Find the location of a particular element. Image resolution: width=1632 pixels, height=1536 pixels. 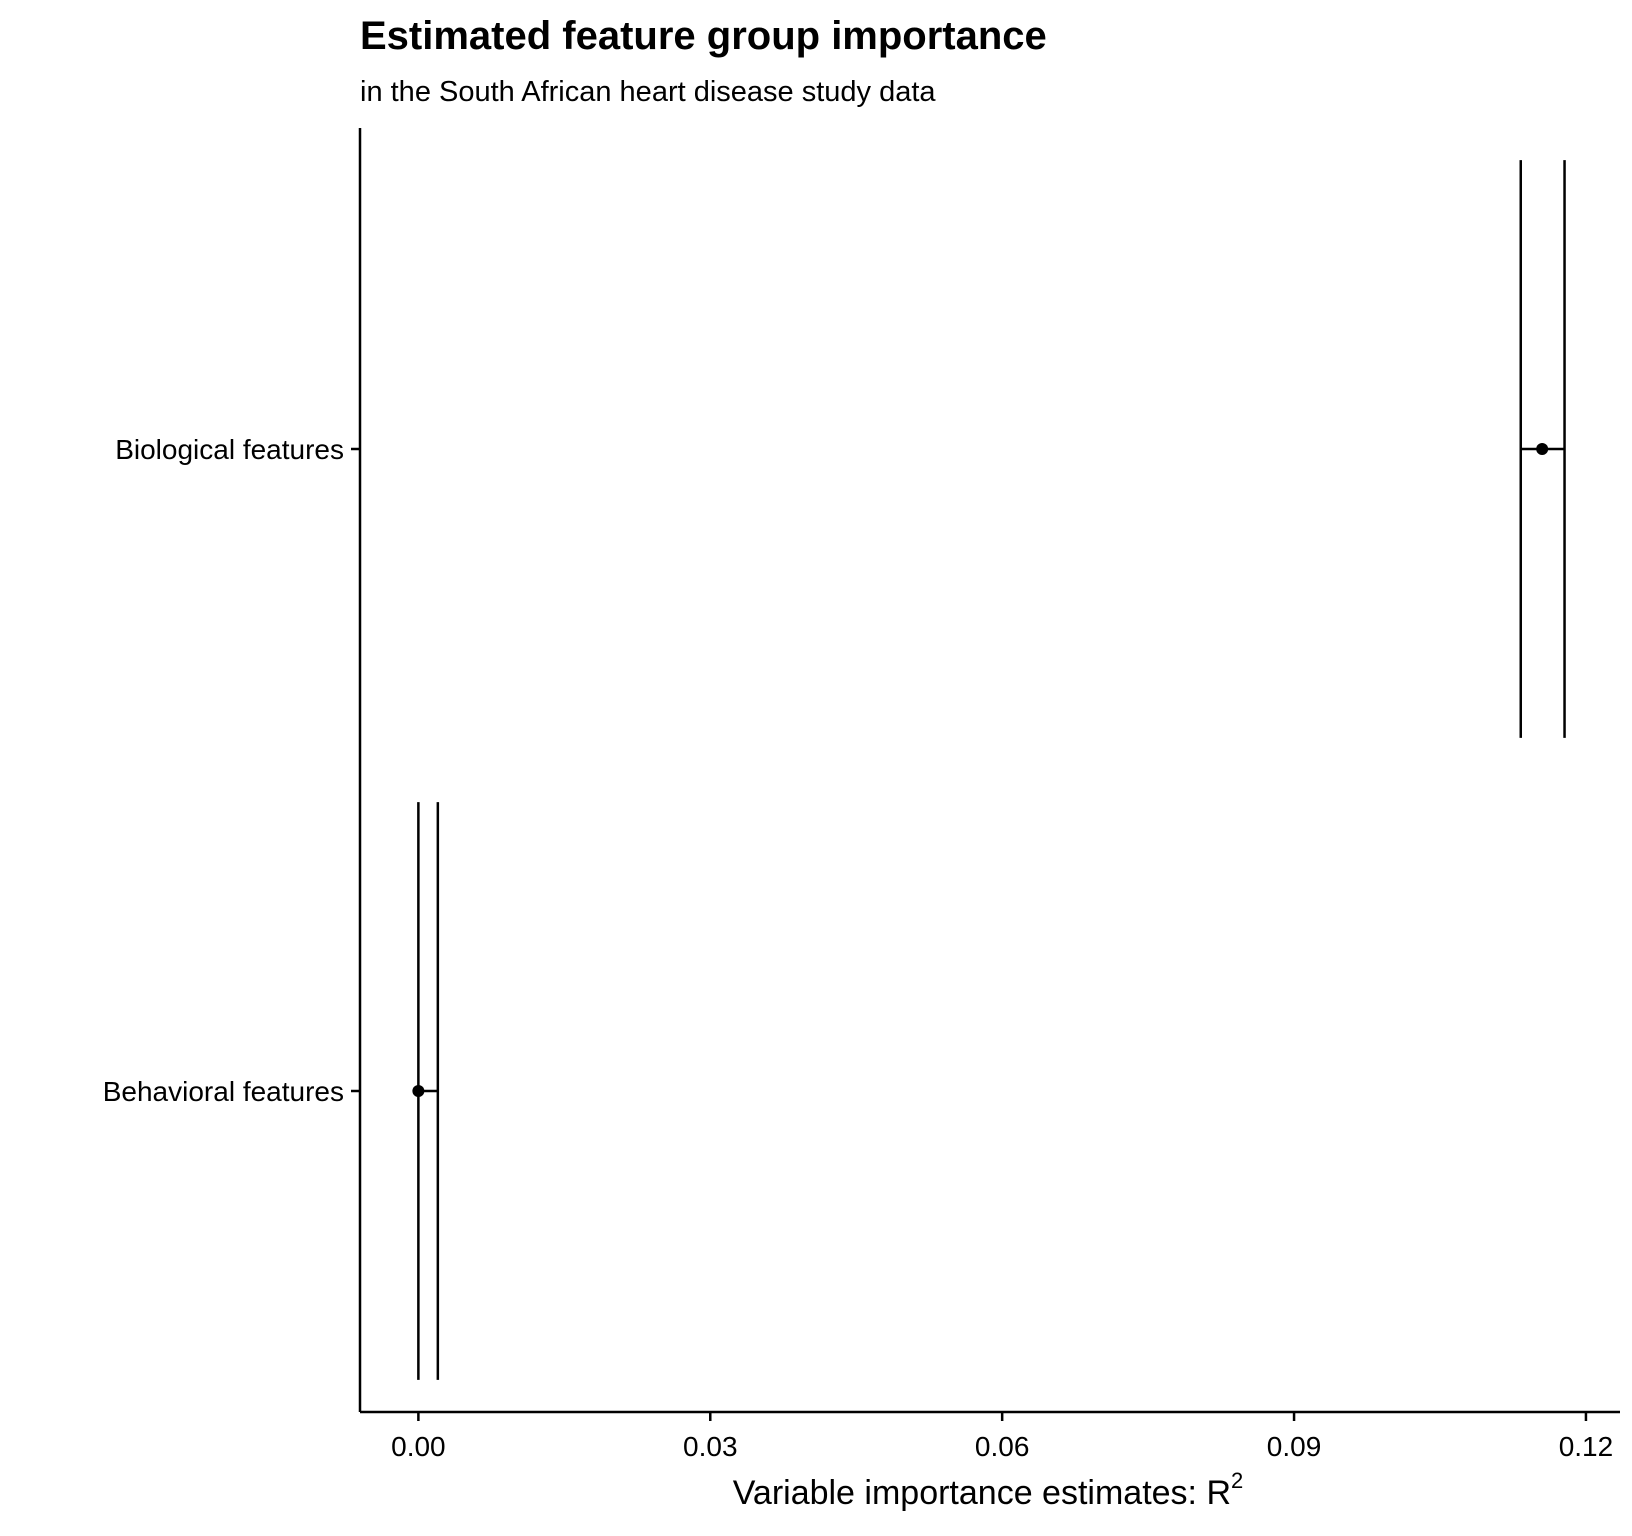

x-axis-title: Variable importance estimates: R2 is located at coordinates (988, 1490).